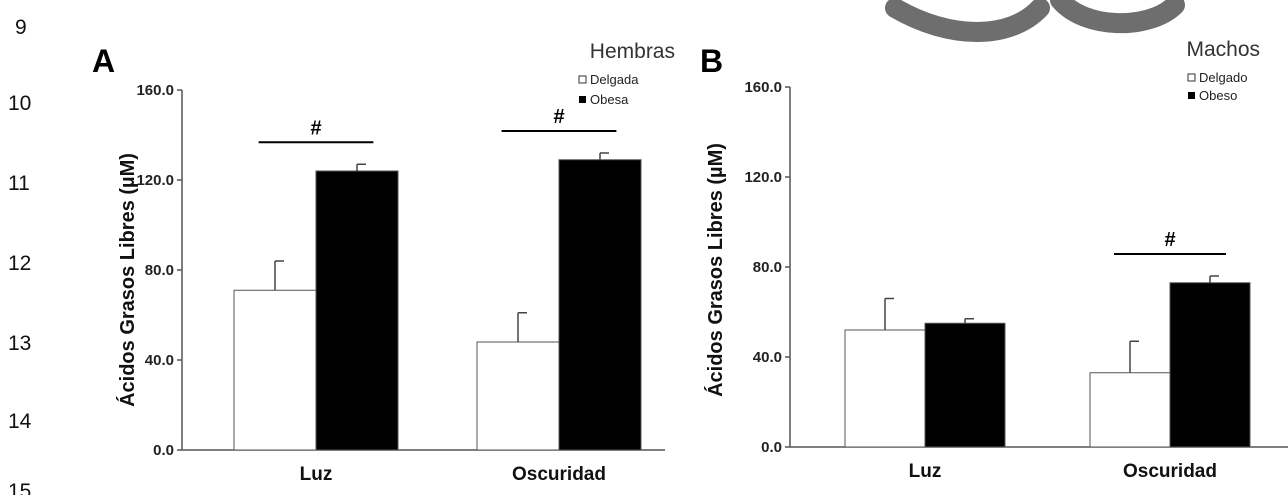 The width and height of the screenshot is (1288, 495). I want to click on legend: Machos Delgado Obeso, so click(1223, 70).